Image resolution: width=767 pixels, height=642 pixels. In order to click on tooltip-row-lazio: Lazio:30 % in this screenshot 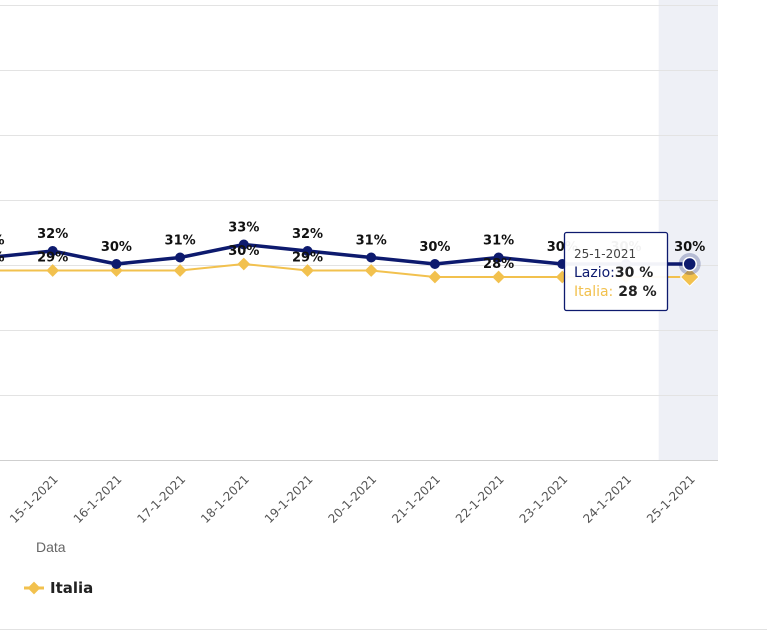, I will do `click(613, 273)`.